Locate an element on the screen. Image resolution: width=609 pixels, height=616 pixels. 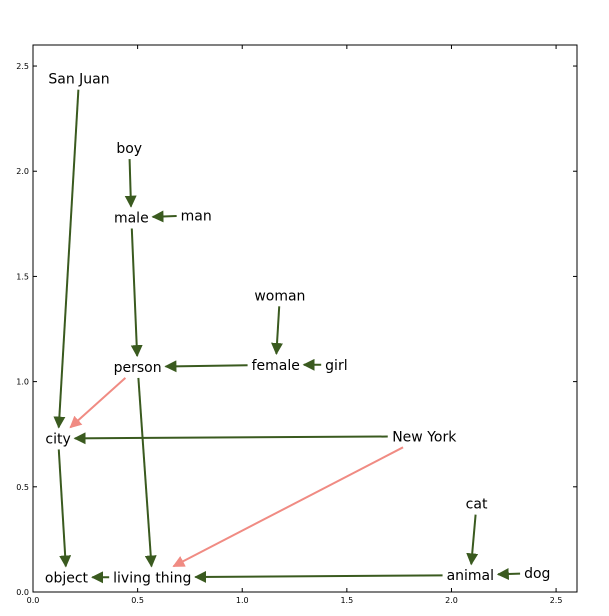
y-tick-label: 0.0 is located at coordinates (22, 592).